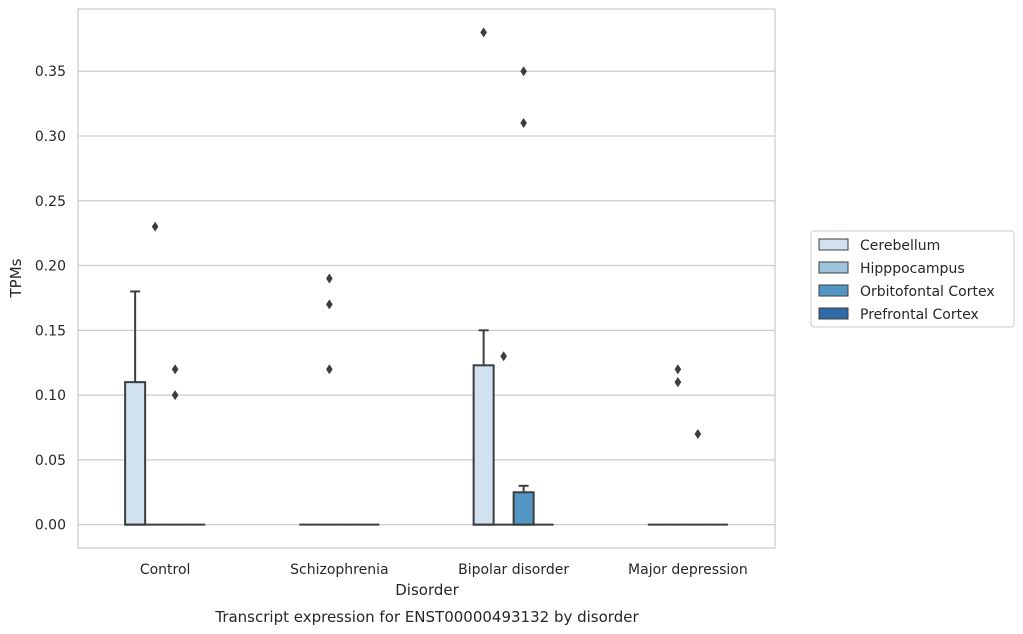 The image size is (1023, 634). I want to click on legend-item: Prefrontal Cortex, so click(898, 315).